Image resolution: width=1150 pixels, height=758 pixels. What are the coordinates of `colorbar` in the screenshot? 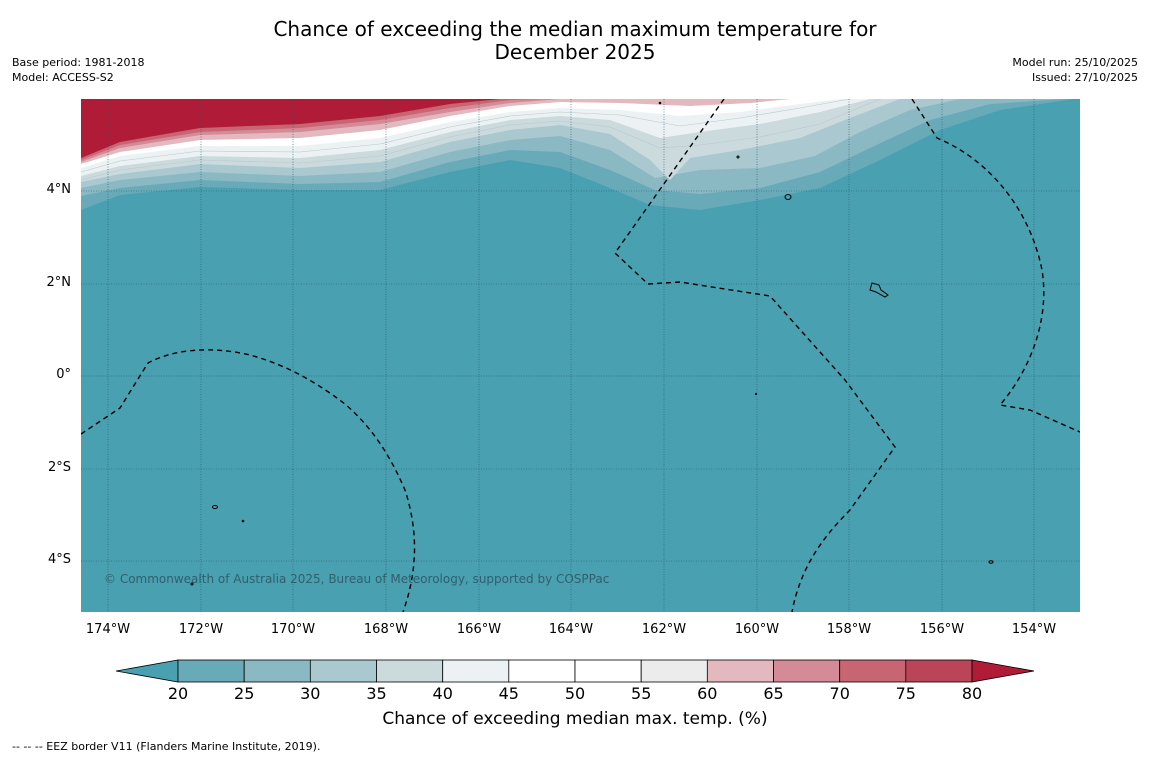 It's located at (575, 671).